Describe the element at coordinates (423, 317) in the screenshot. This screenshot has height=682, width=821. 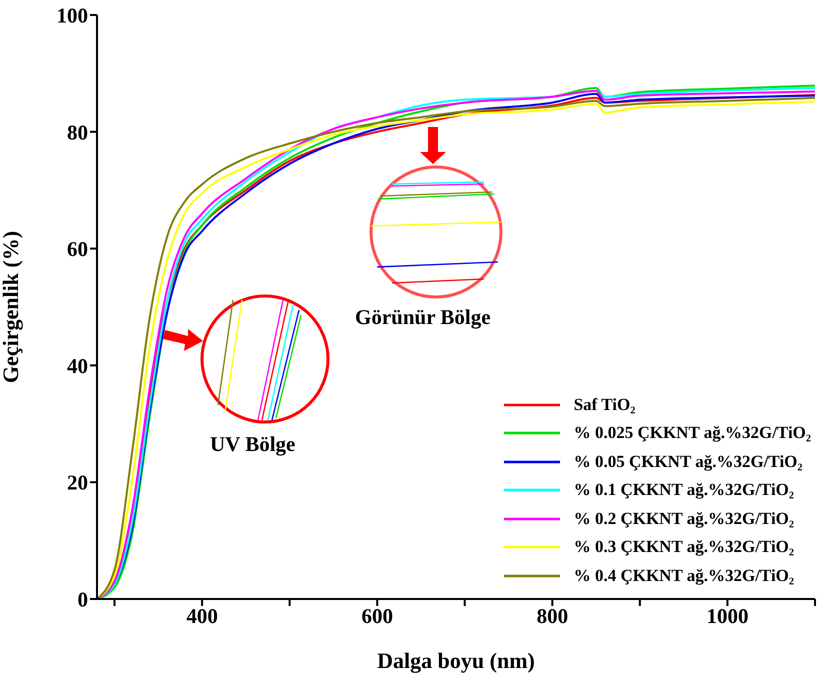
I see `annotation: Görünür Bölge` at that location.